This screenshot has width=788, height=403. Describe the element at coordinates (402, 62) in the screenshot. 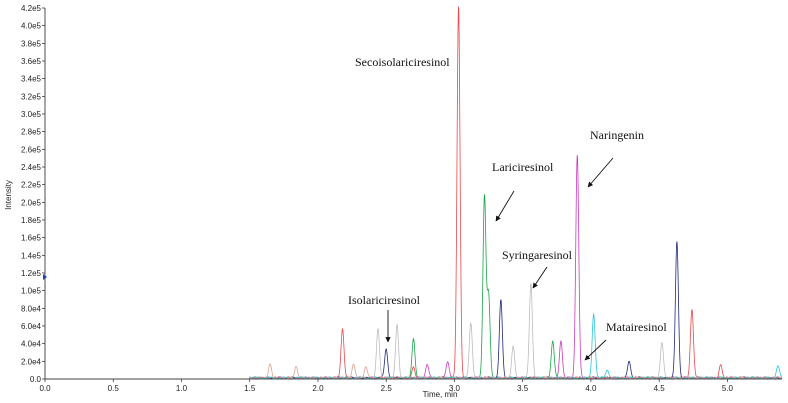

I see `peak-annotation-label: Secoisolariciresinol` at that location.